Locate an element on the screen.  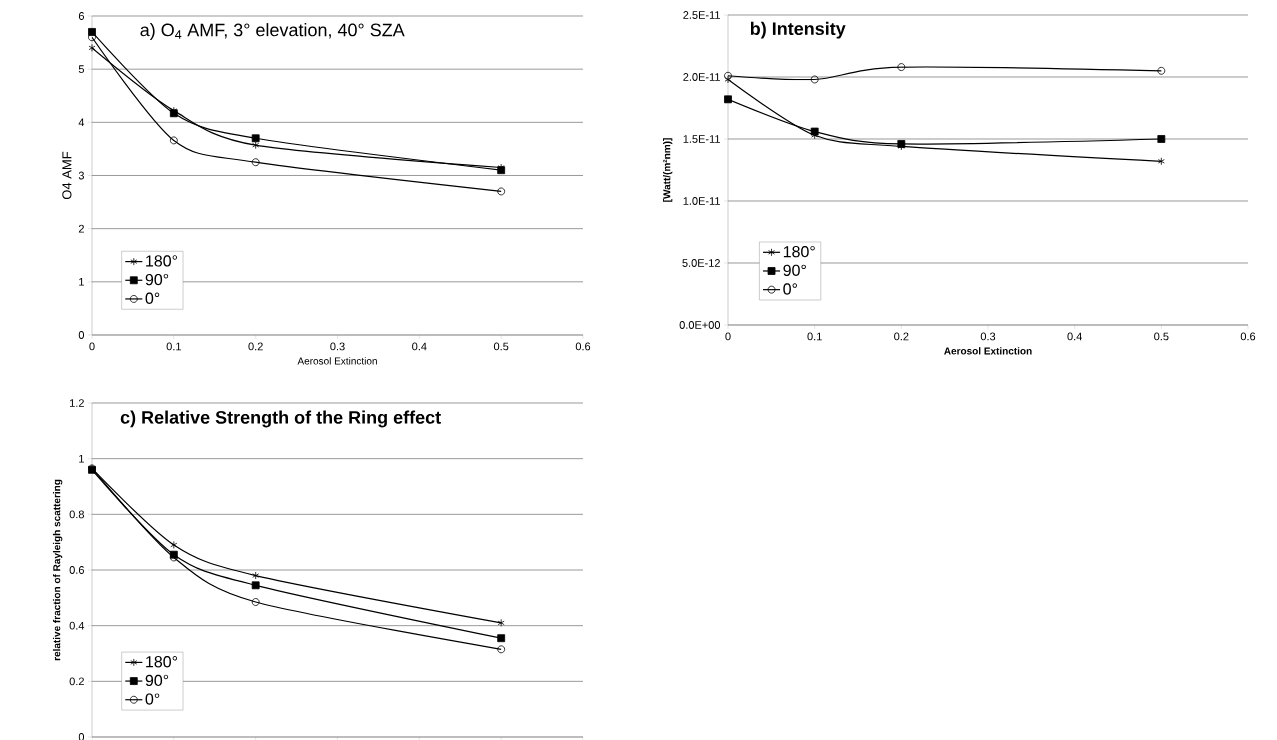
y-tick-label: 0.6 is located at coordinates (76, 570).